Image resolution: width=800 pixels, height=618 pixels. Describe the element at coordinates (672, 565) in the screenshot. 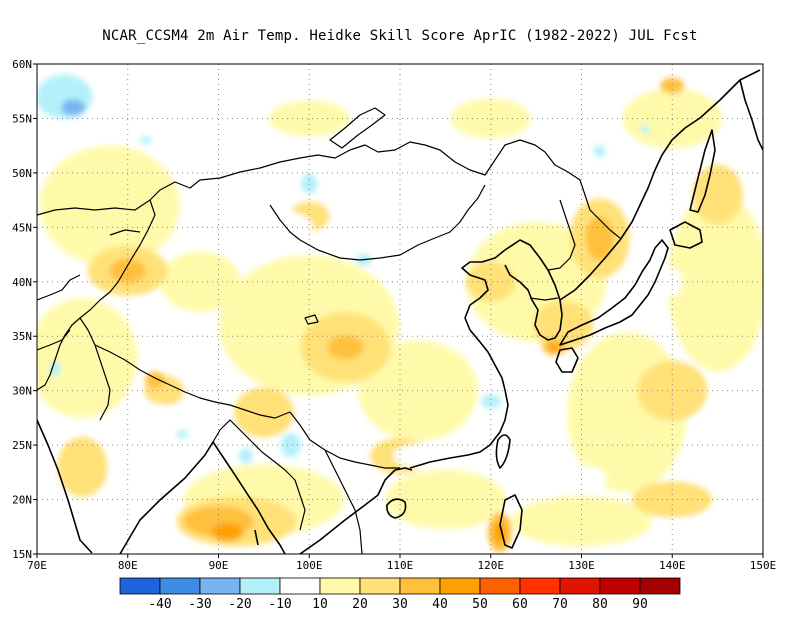

I see `lon-tick-label: 140E` at that location.